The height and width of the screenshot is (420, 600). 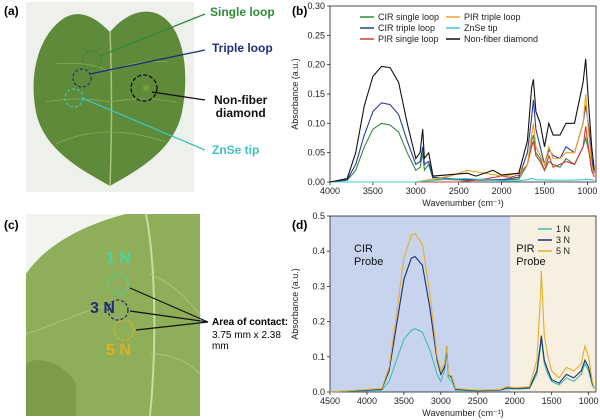 I want to click on legend-entry: Non-fiber diamond, so click(x=501, y=39).